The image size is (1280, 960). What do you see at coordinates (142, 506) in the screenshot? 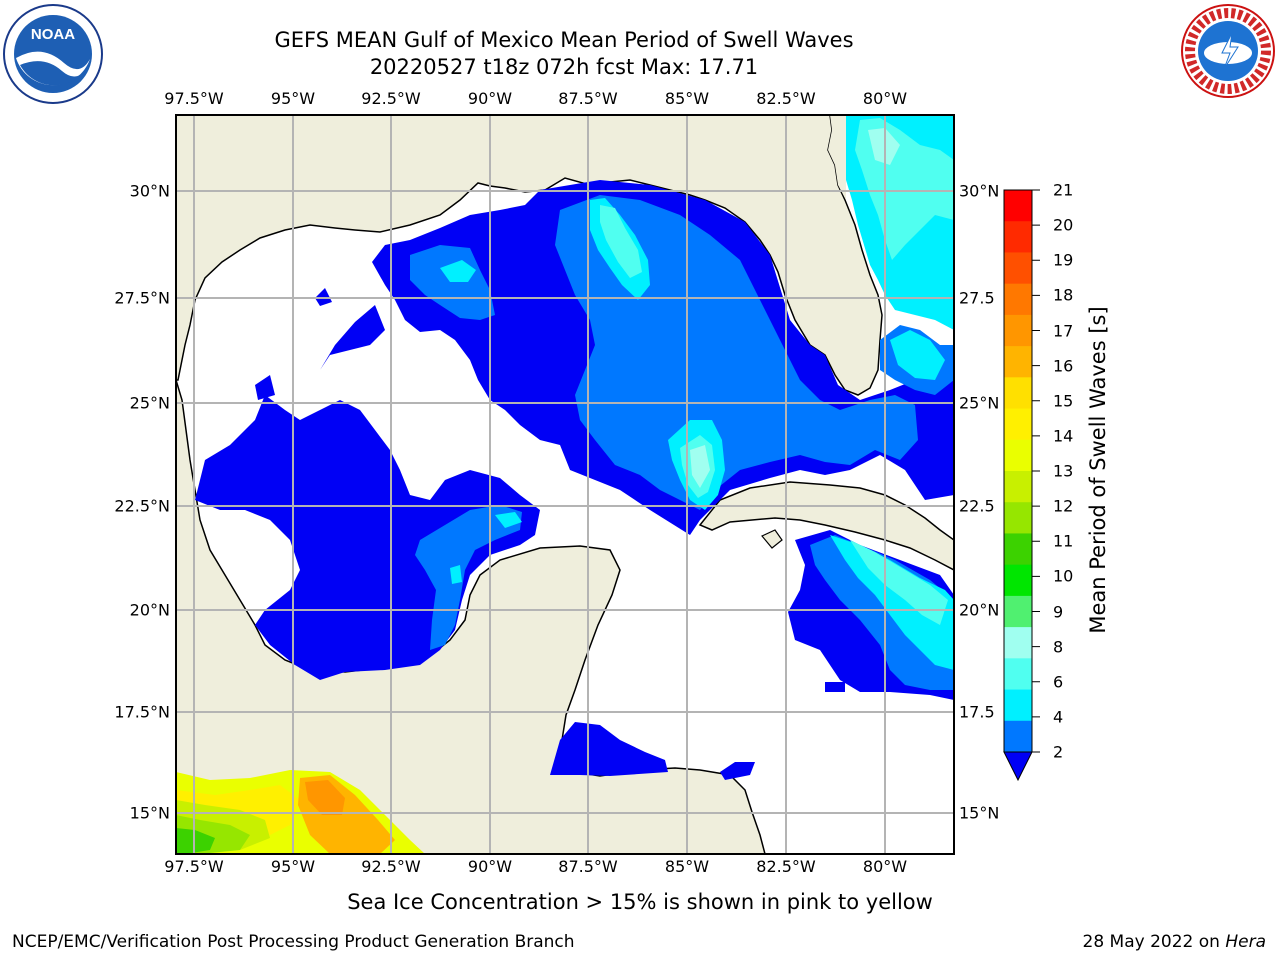
I see `lat-label-left: 22.5°N` at bounding box center [142, 506].